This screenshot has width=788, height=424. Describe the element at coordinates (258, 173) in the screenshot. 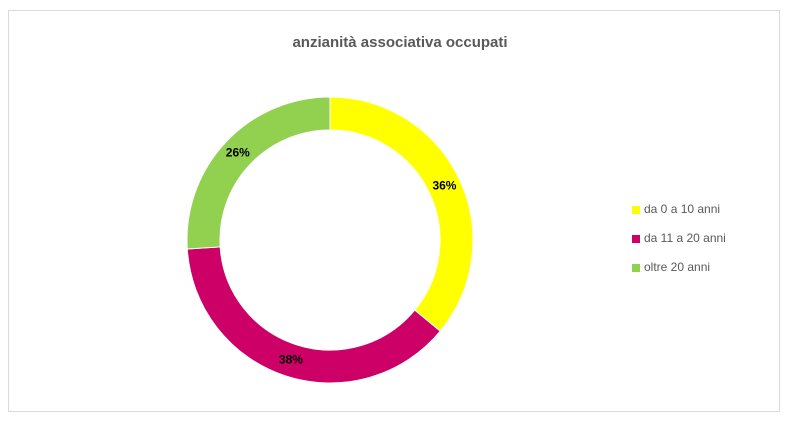

I see `donut-slice` at that location.